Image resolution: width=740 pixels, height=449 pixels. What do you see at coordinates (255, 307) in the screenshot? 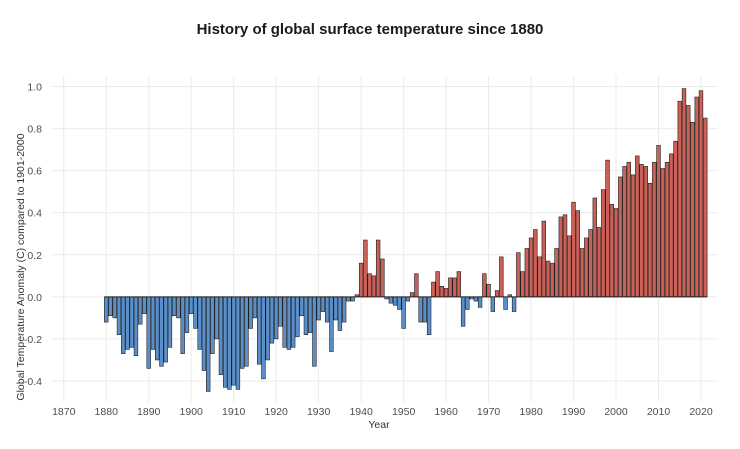
I see `bar-1915` at bounding box center [255, 307].